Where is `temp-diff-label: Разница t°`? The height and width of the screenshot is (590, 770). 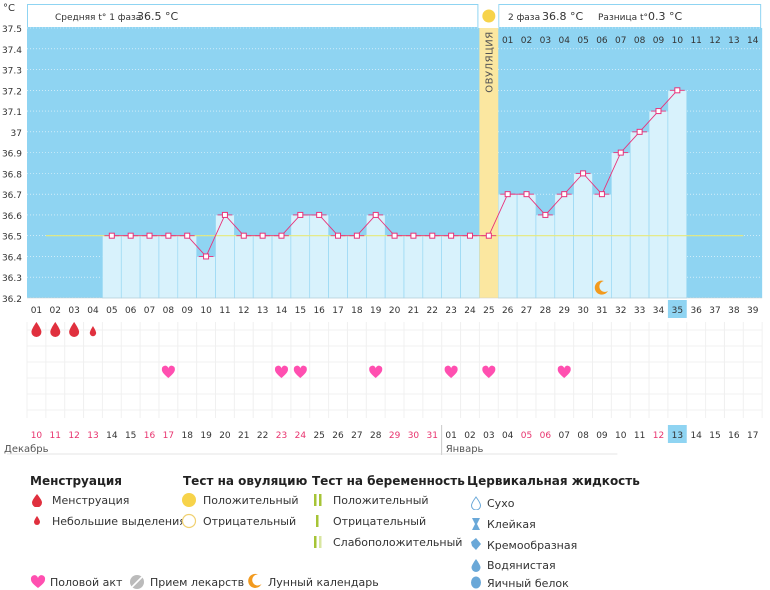 temp-diff-label: Разница t° is located at coordinates (623, 18).